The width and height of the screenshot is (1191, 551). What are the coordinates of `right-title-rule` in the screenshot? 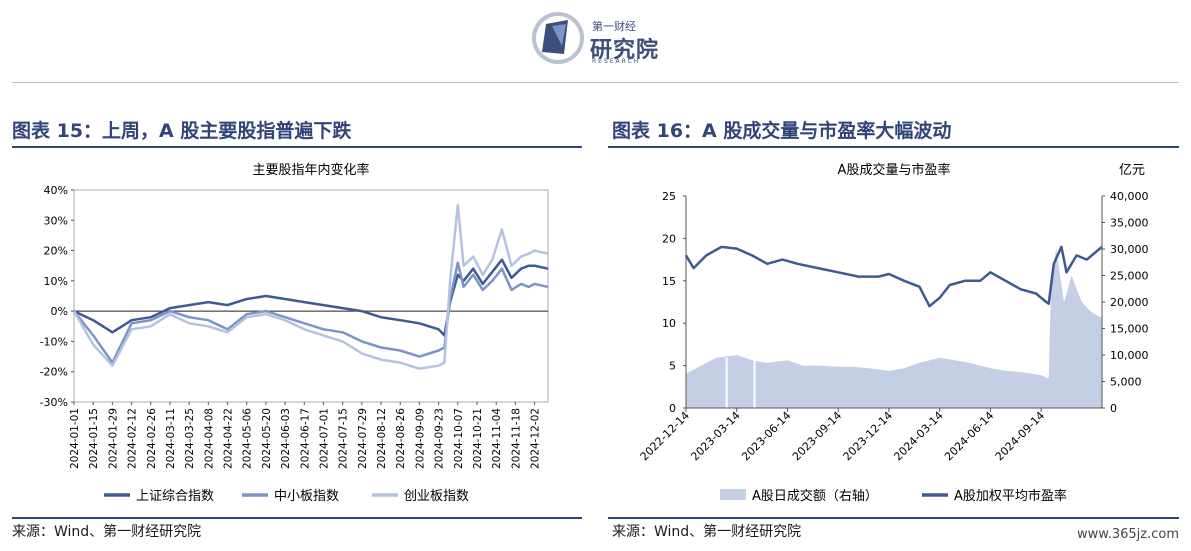 It's located at (893, 147).